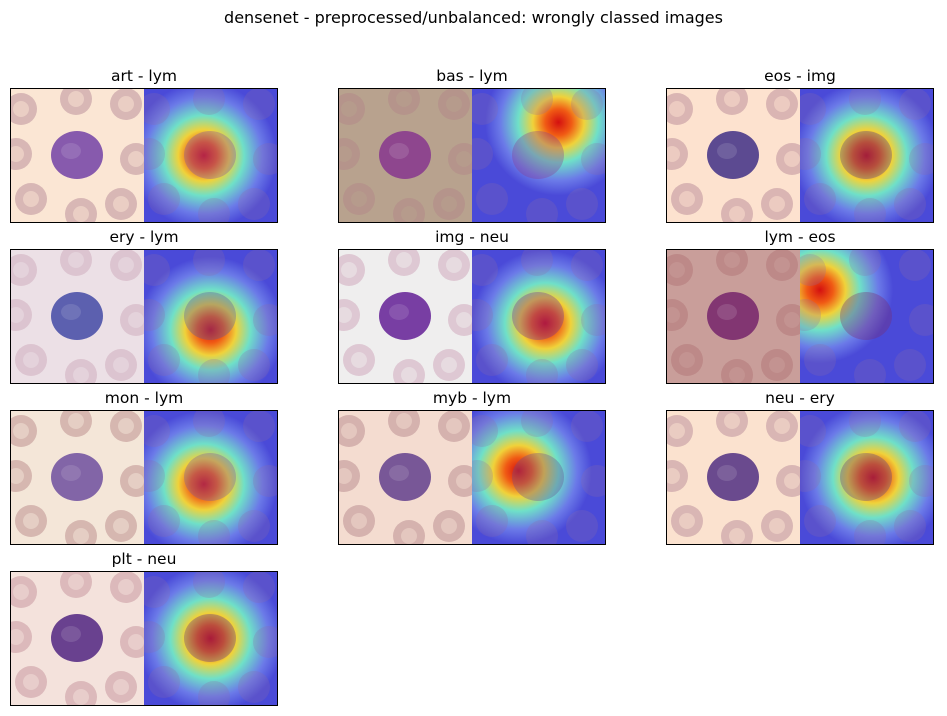  I want to click on panel-title: mon - lym, so click(144, 398).